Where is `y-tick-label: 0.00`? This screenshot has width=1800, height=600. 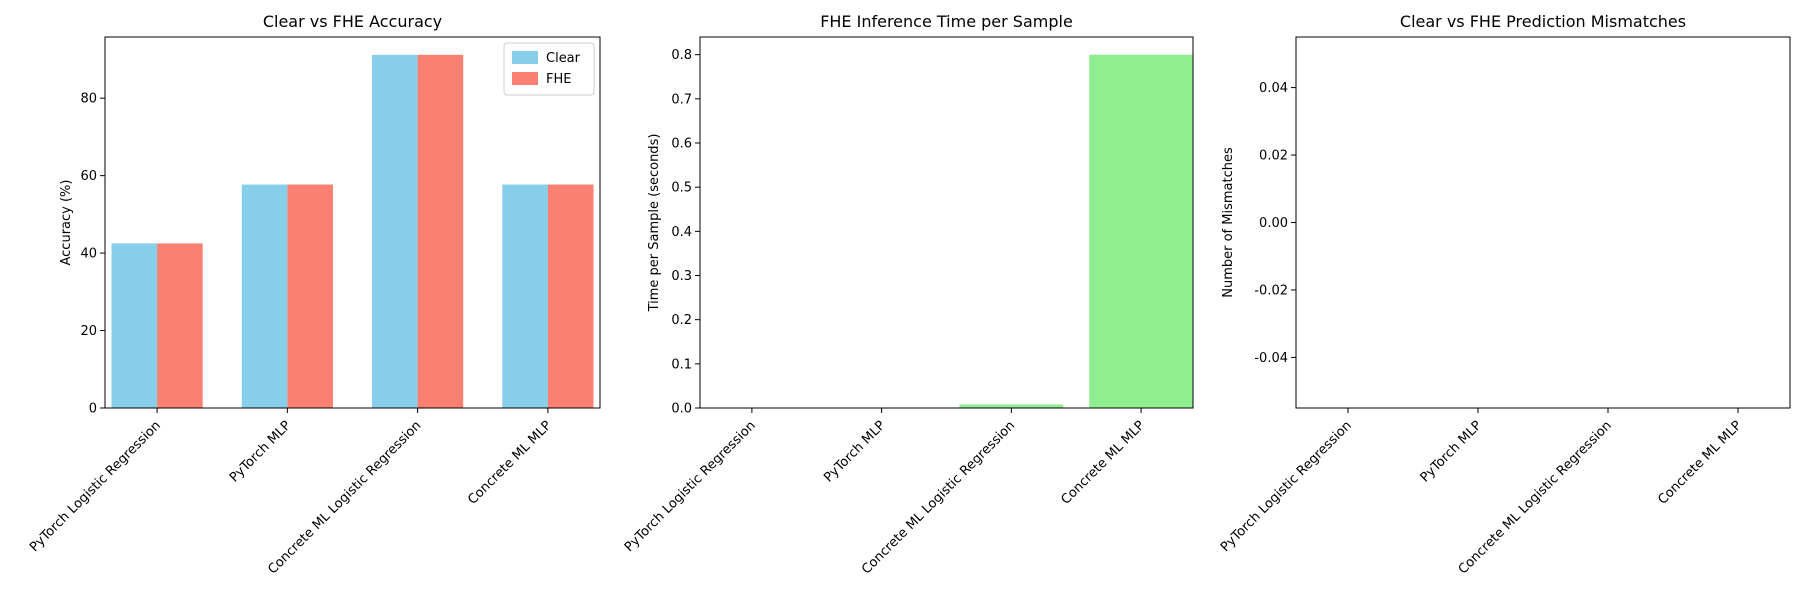
y-tick-label: 0.00 is located at coordinates (1273, 223).